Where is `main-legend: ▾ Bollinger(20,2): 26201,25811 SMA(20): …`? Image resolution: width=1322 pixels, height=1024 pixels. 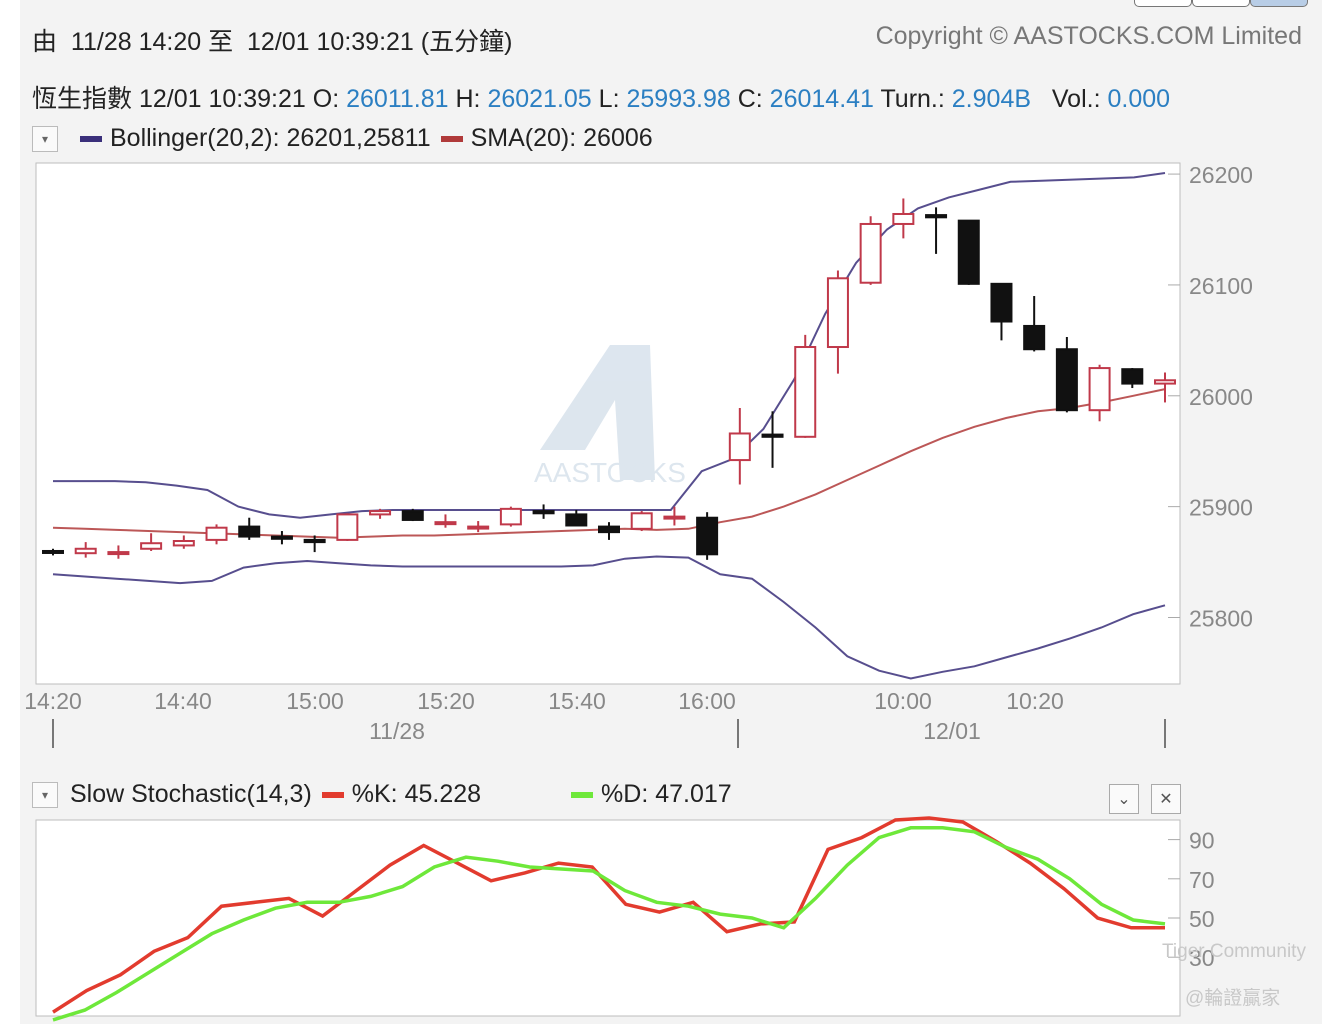
main-legend: ▾ Bollinger(20,2): 26201,25811 SMA(20): … is located at coordinates (342, 138).